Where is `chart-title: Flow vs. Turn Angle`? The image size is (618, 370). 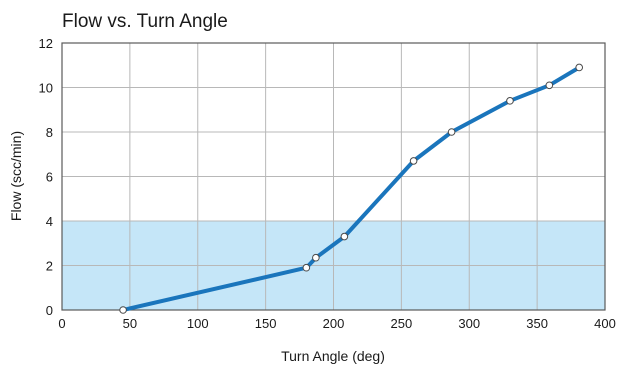
chart-title: Flow vs. Turn Angle is located at coordinates (145, 21).